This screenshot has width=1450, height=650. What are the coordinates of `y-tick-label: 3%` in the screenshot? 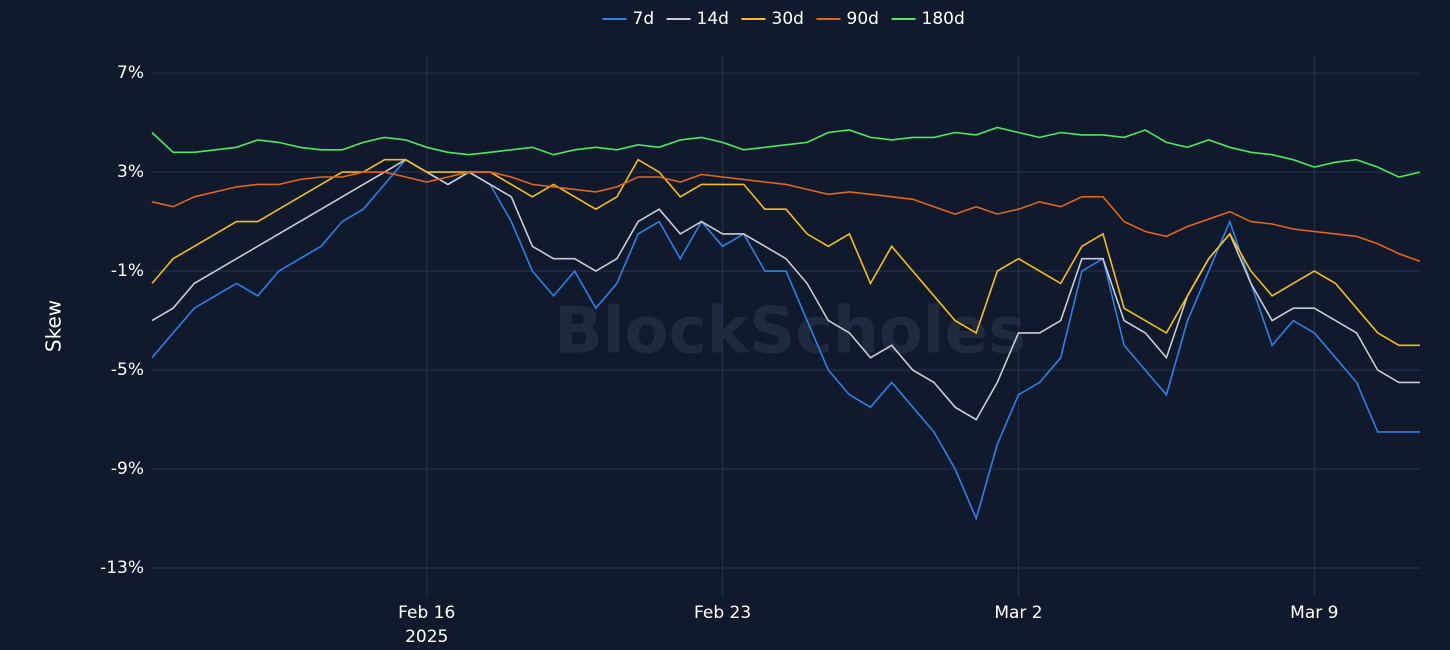 It's located at (130, 172).